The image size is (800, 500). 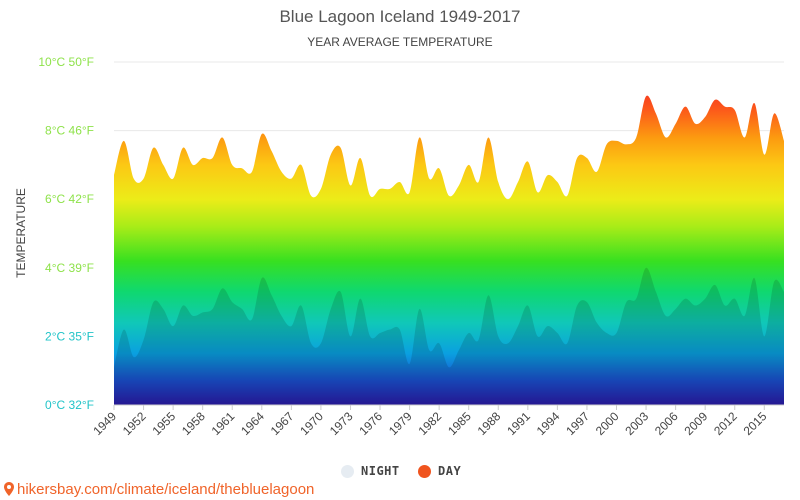 I want to click on legend-item-night: NIGHT, so click(x=370, y=471).